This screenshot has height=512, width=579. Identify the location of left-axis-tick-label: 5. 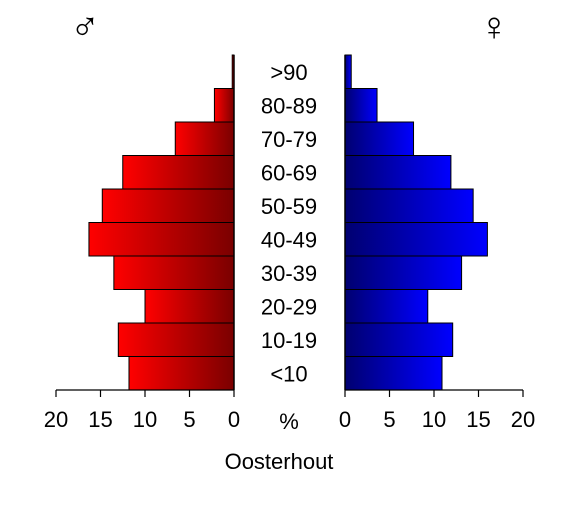
(189, 419).